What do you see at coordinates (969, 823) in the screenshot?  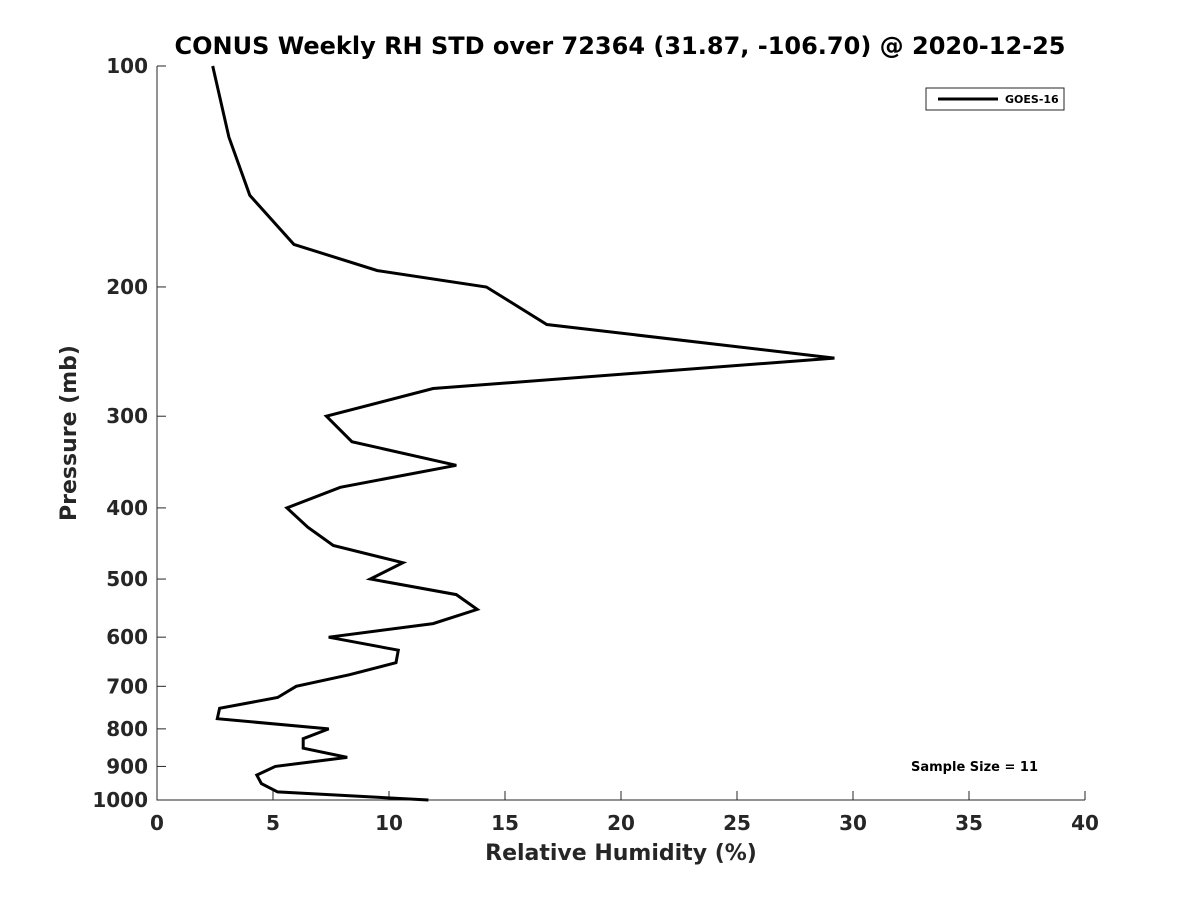 I see `x-tick-label: 35` at bounding box center [969, 823].